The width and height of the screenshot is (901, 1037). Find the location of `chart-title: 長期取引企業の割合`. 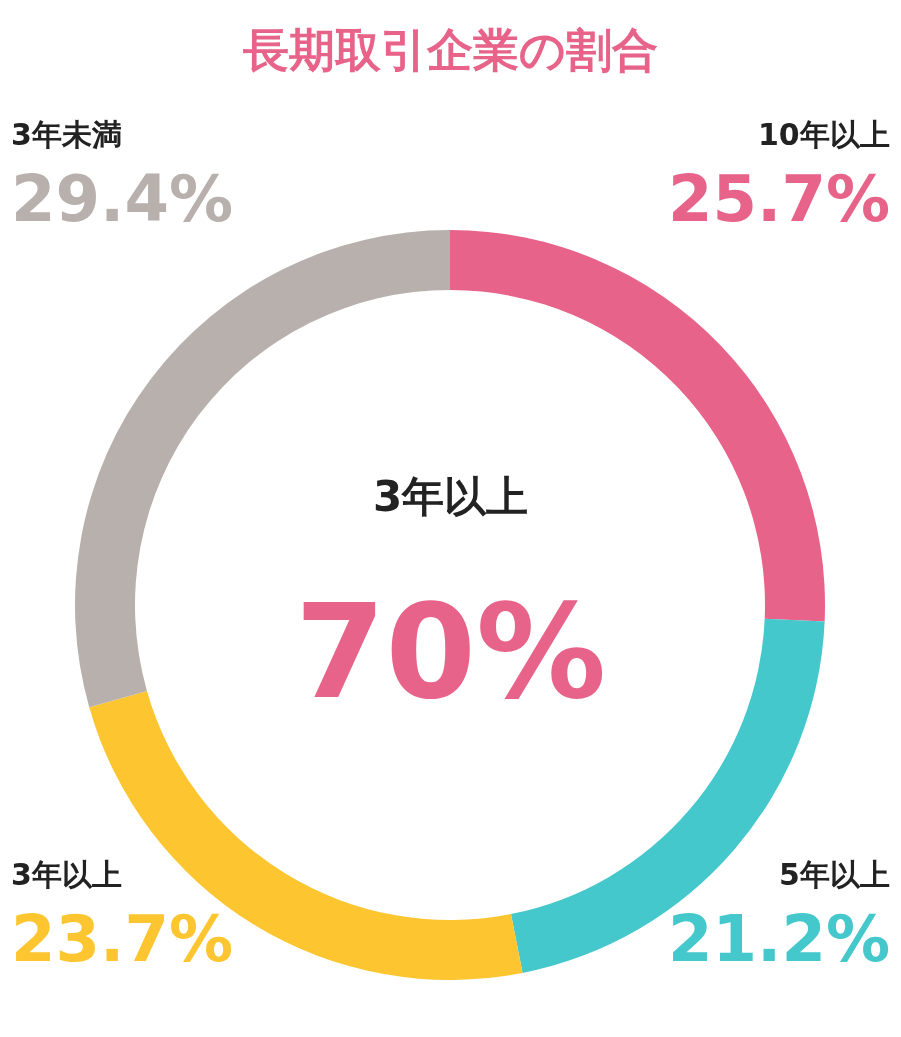

chart-title: 長期取引企業の割合 is located at coordinates (450, 50).